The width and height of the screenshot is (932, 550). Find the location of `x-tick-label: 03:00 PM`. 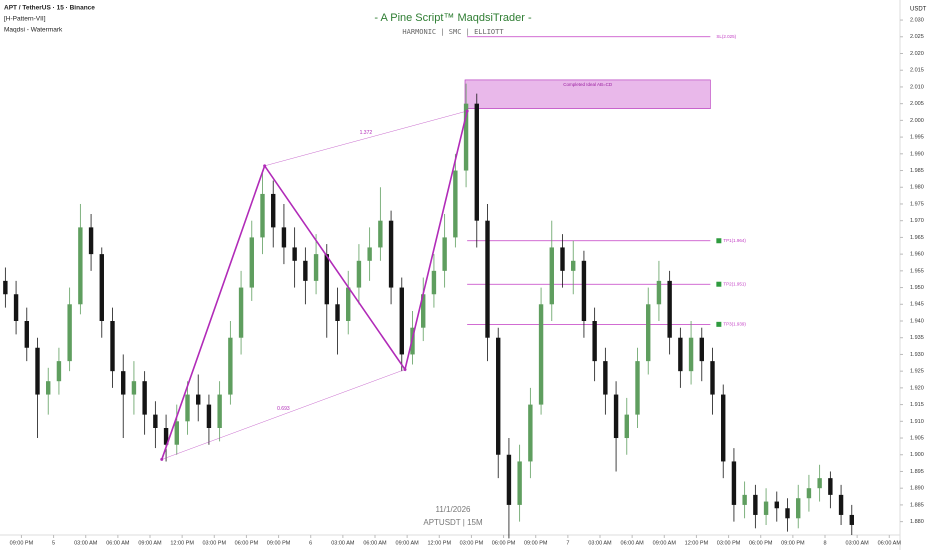

x-tick-label: 03:00 PM is located at coordinates (729, 543).